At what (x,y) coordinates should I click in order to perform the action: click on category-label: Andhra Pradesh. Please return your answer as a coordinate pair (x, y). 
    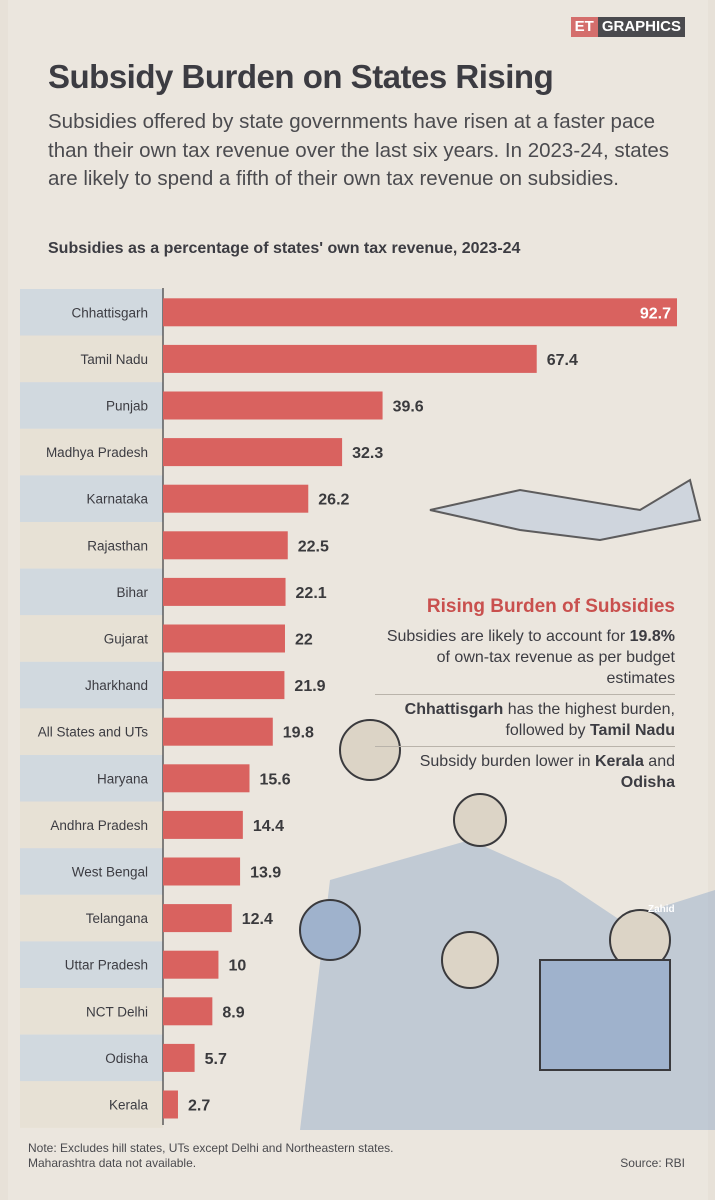
    Looking at the image, I should click on (99, 825).